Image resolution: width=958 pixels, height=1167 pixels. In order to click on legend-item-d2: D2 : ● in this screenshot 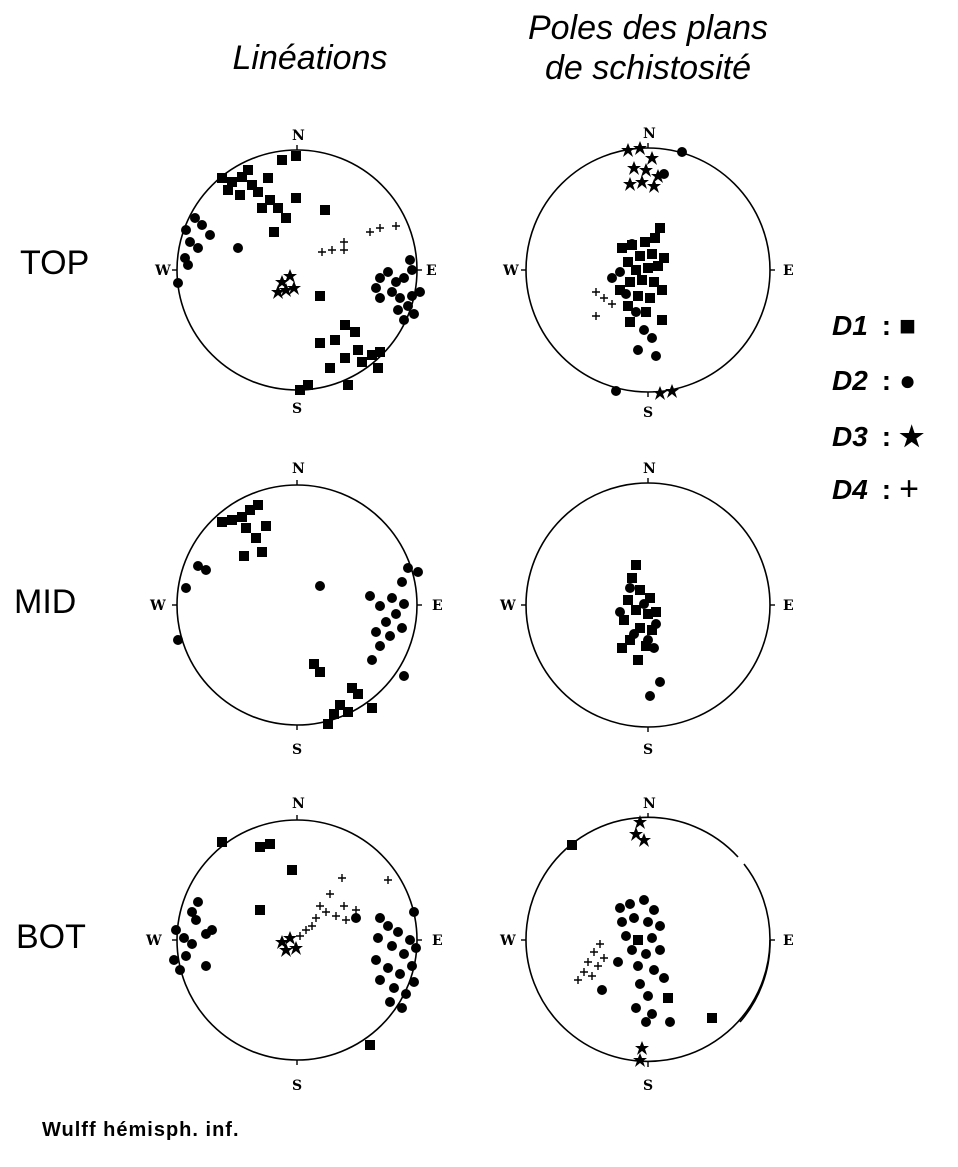, I will do `click(874, 381)`.